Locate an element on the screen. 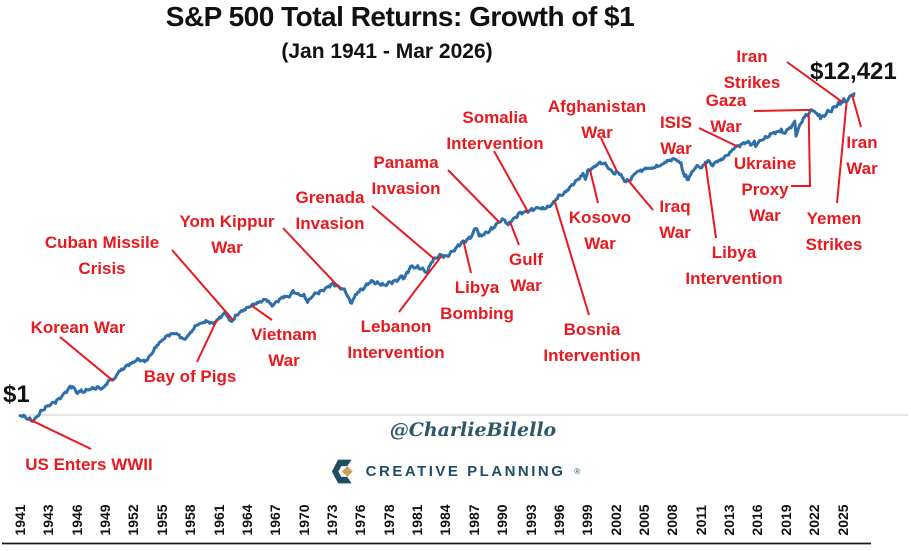 The width and height of the screenshot is (911, 551). x-axis-label-1987: 1987 is located at coordinates (473, 520).